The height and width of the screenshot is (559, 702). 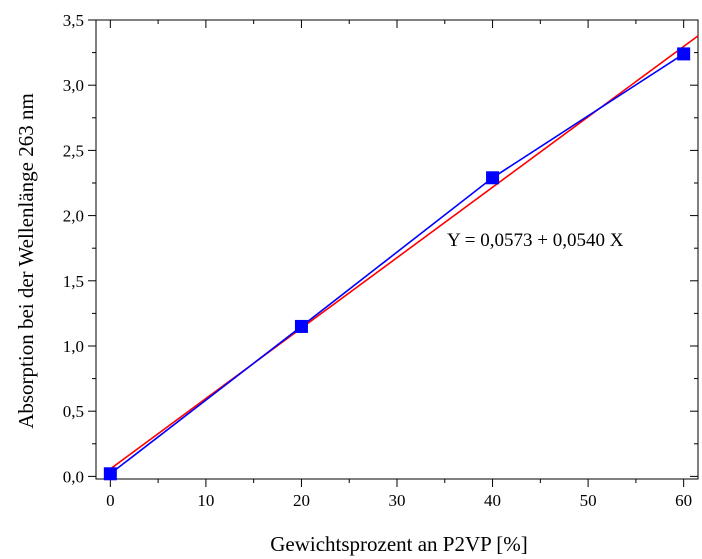 What do you see at coordinates (492, 500) in the screenshot?
I see `x-tick-label: 40` at bounding box center [492, 500].